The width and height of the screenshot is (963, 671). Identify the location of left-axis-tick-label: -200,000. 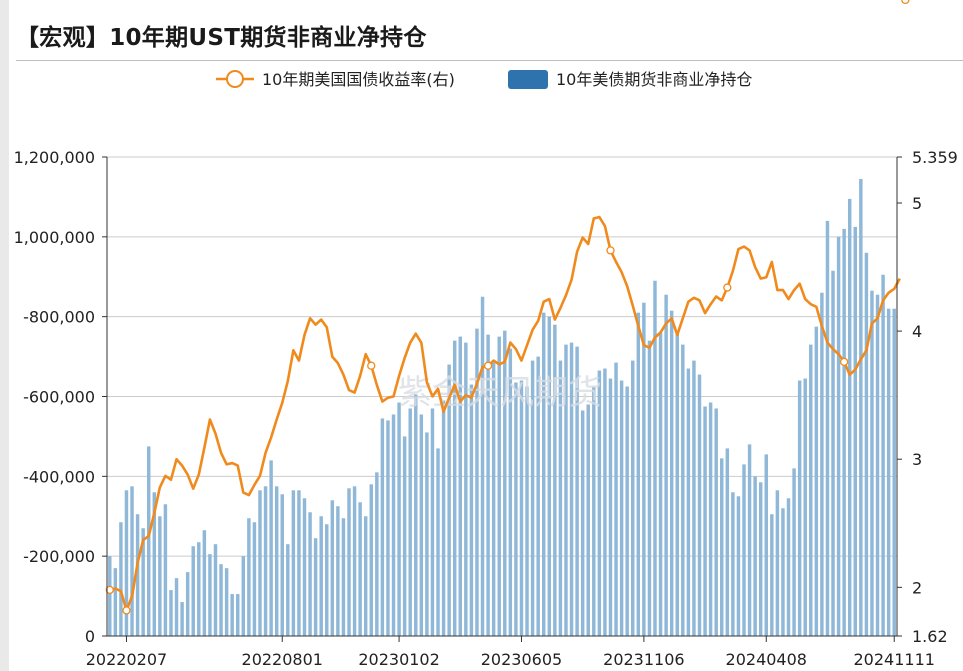
(59, 556).